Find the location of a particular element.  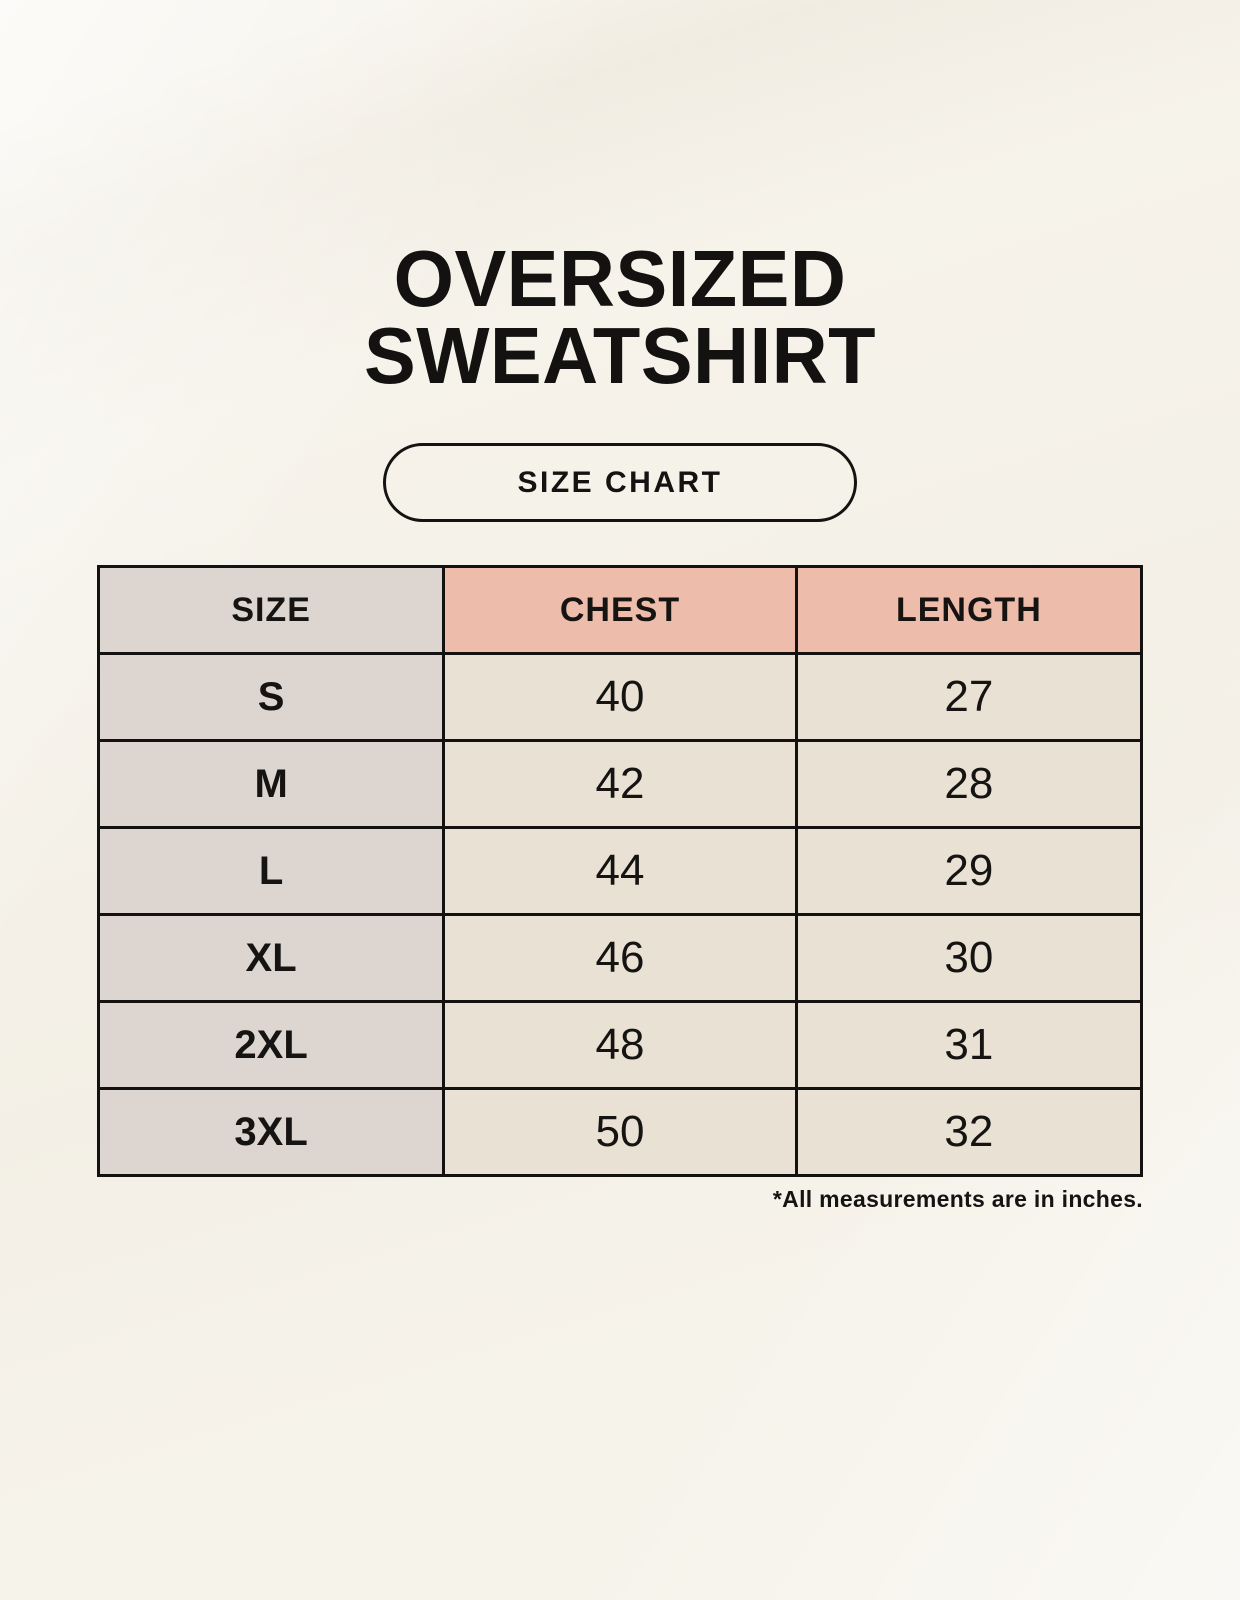

length-value: 30 is located at coordinates (969, 958).